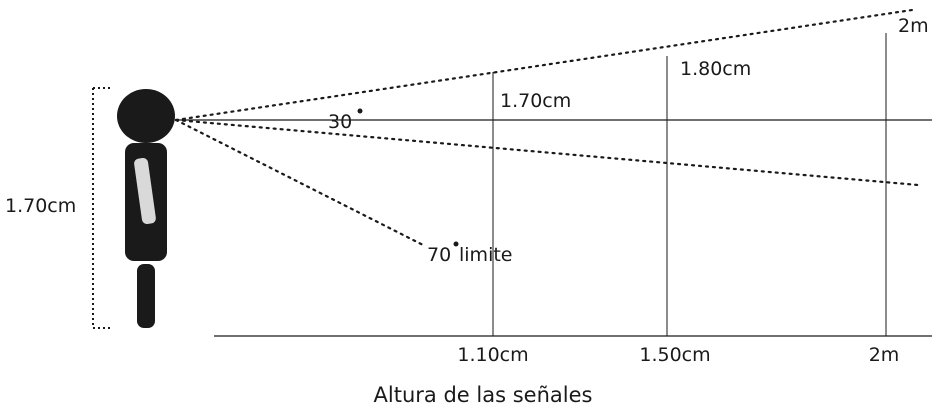  What do you see at coordinates (102, 208) in the screenshot?
I see `height-bracket` at bounding box center [102, 208].